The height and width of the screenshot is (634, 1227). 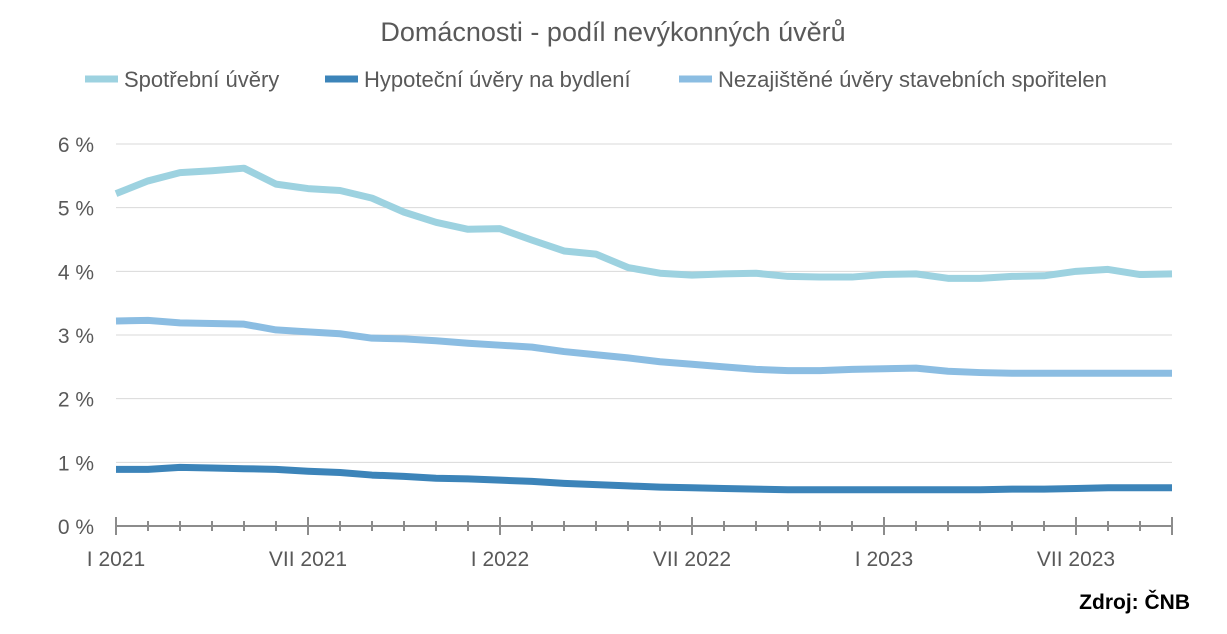 I want to click on legend-label-1: Spotřební úvěry, so click(x=201, y=79).